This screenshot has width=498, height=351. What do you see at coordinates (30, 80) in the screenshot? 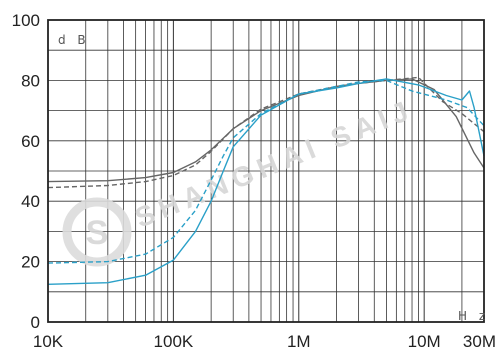
I see `y-tick-label: 80` at bounding box center [30, 80].